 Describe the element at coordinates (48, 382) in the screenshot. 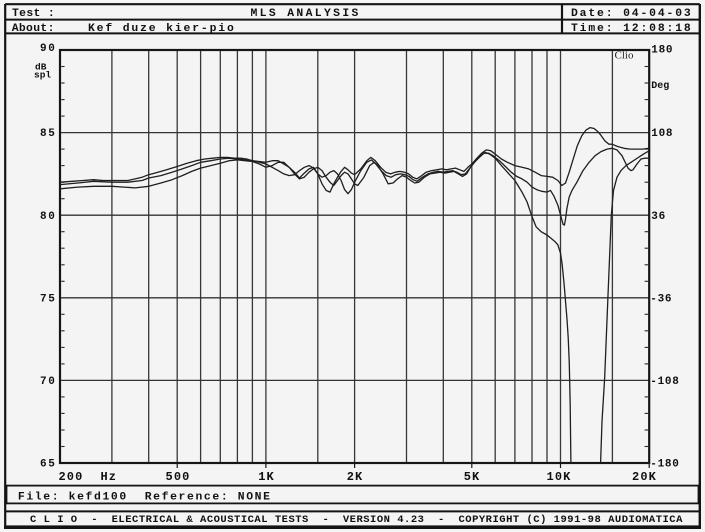

I see `svg-text: 70` at that location.